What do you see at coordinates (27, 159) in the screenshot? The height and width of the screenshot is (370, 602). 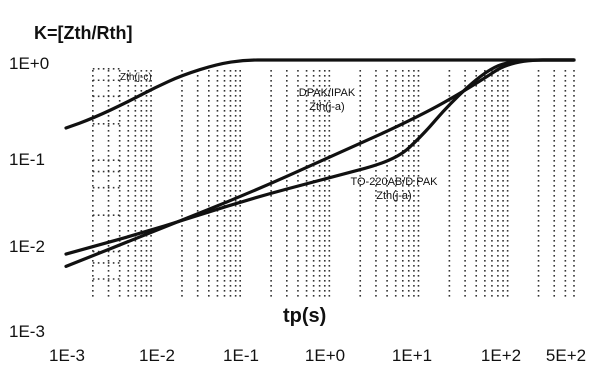 I see `y-tick-label-1: 1E-1` at bounding box center [27, 159].